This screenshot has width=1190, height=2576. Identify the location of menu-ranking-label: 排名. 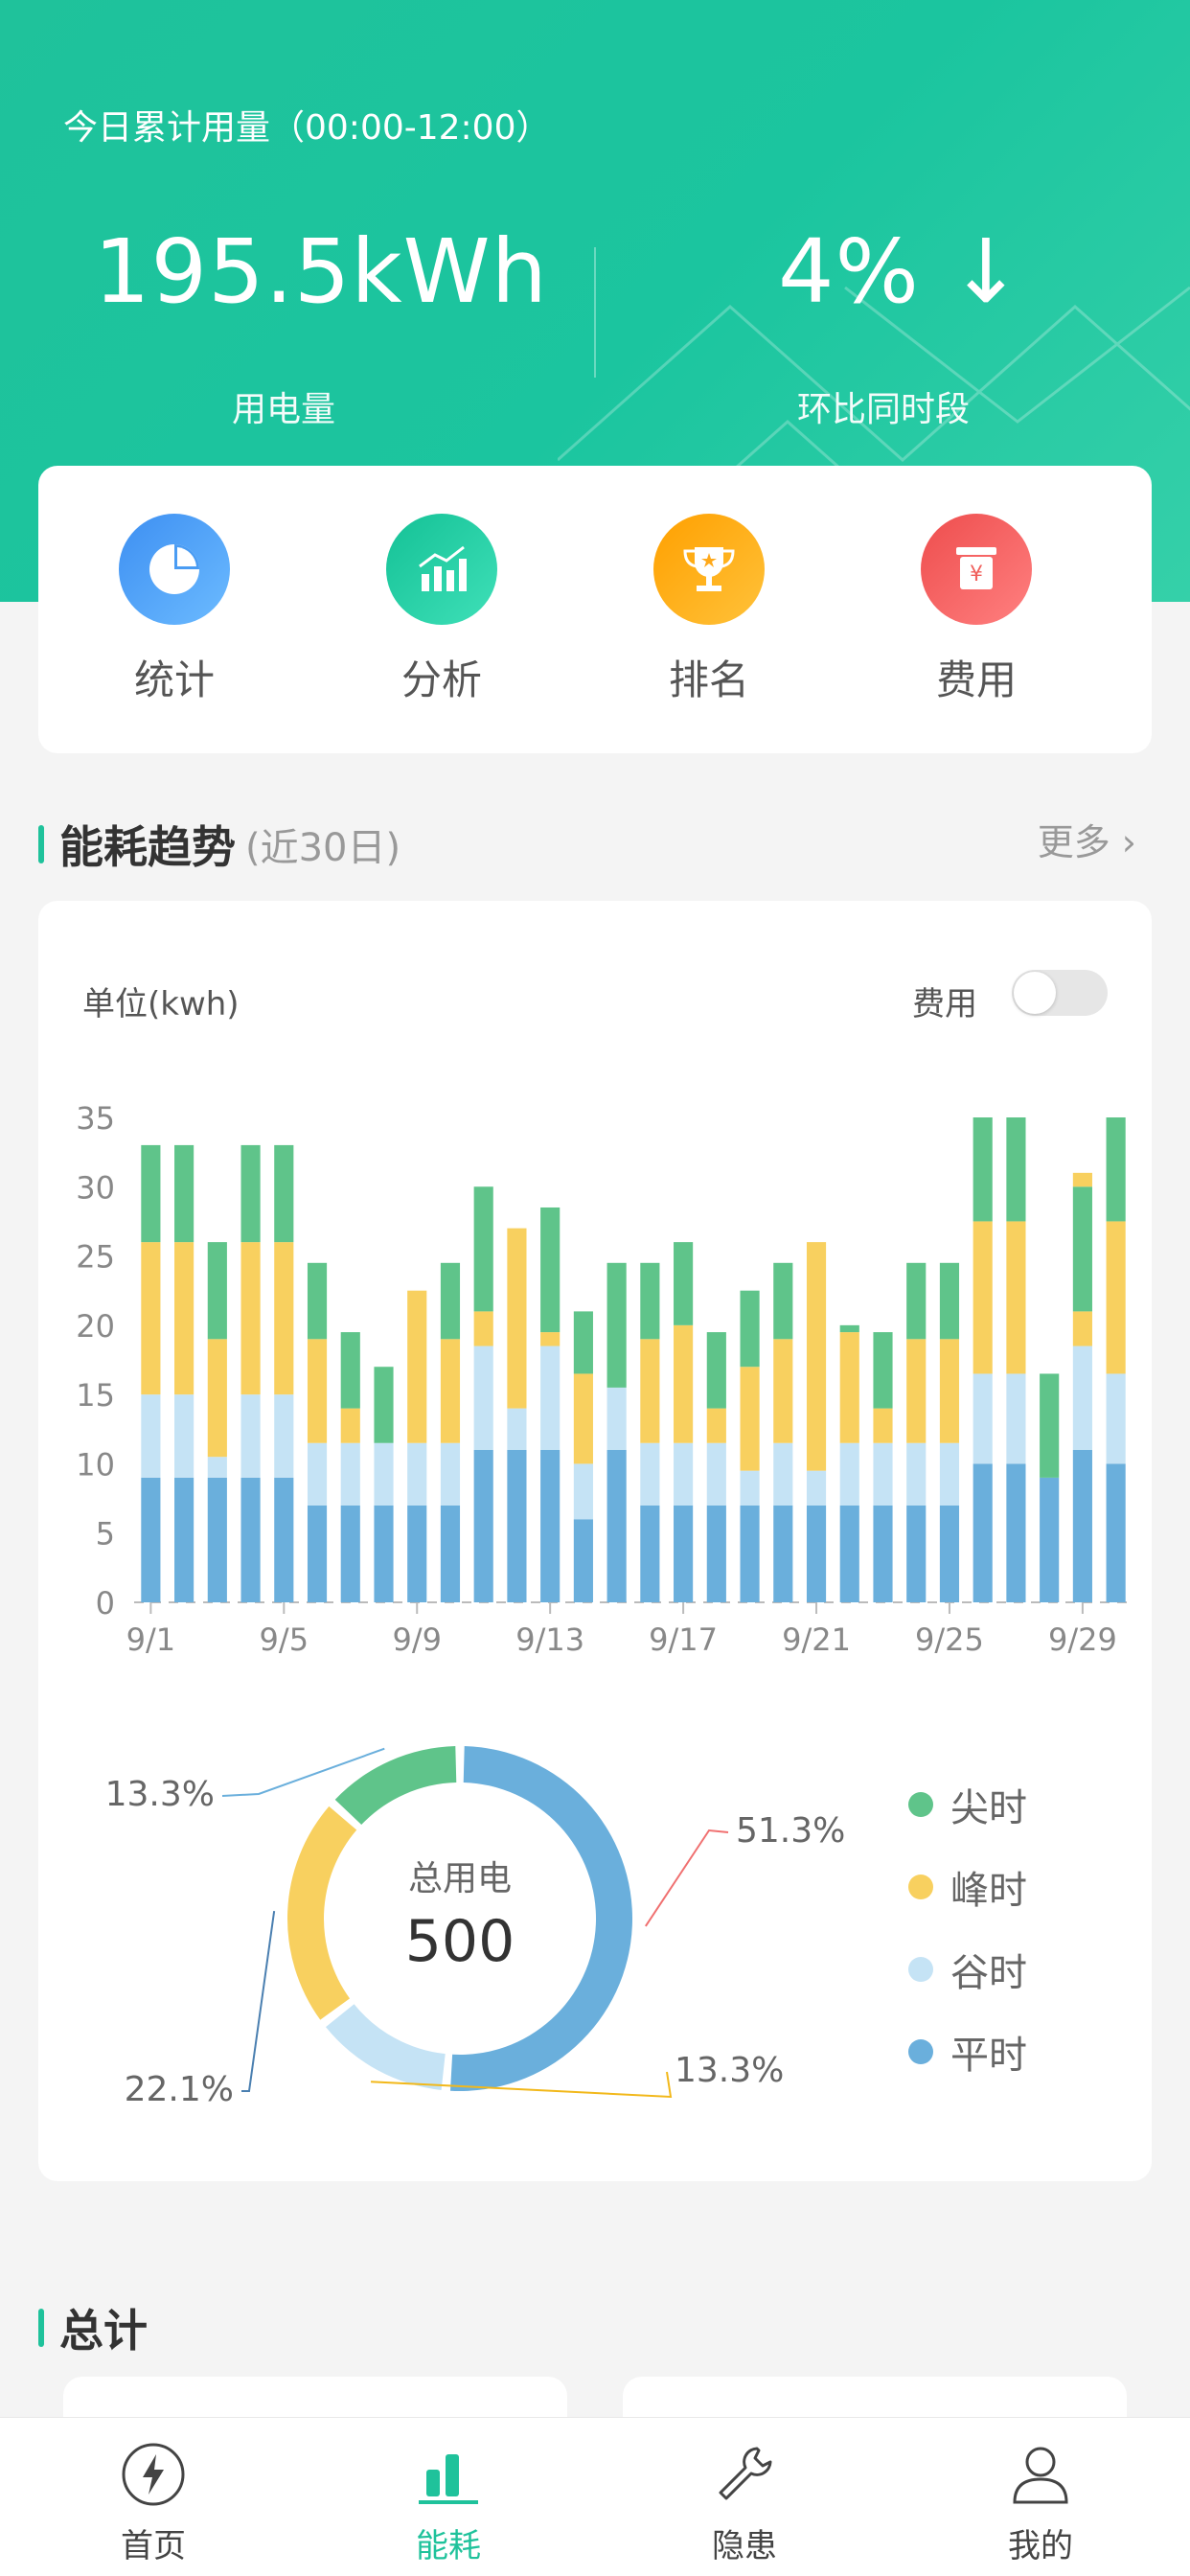
(709, 679).